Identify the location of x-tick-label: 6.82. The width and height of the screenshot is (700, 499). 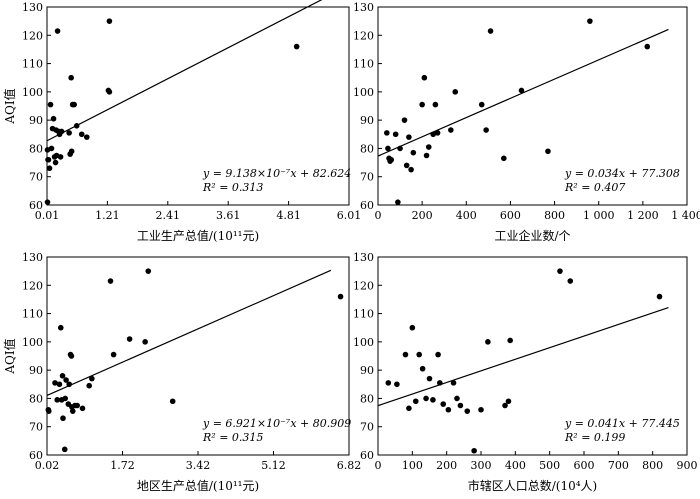
(349, 465).